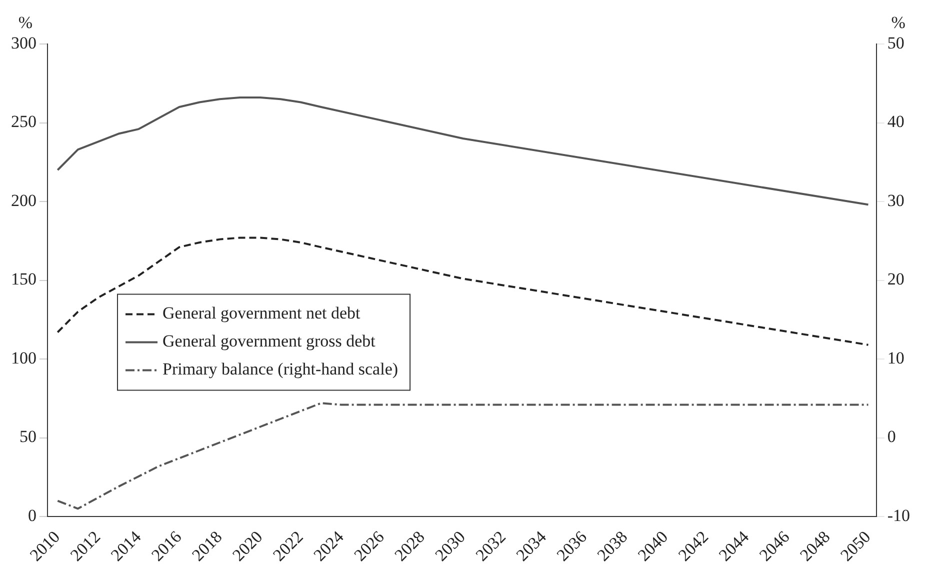  Describe the element at coordinates (261, 313) in the screenshot. I see `legend-label: General government net debt` at that location.